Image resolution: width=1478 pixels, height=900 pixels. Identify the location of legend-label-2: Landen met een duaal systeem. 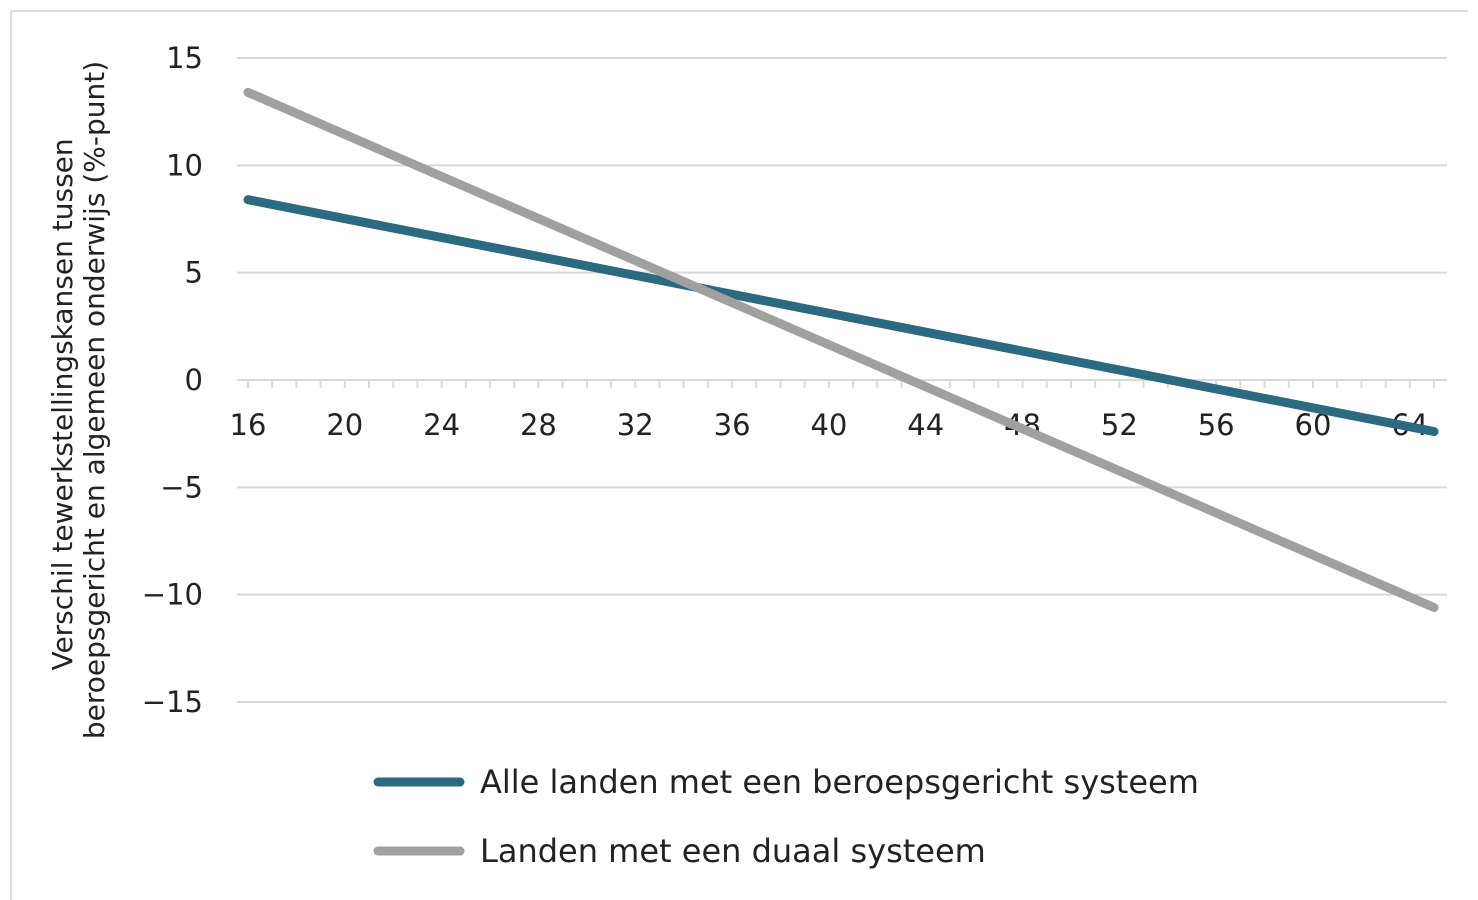
(733, 851).